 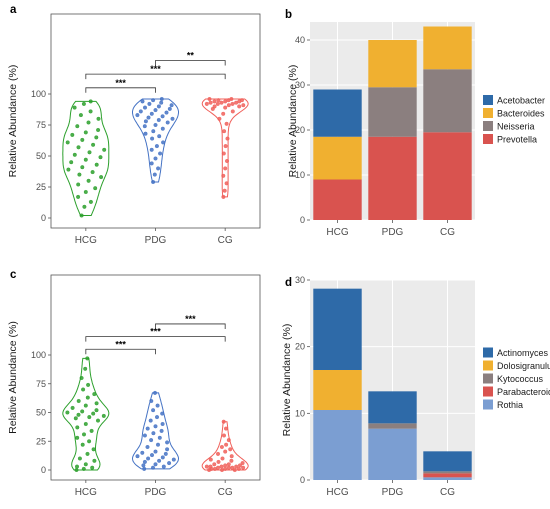 What do you see at coordinates (120, 351) in the screenshot?
I see `significance-bracket` at bounding box center [120, 351].